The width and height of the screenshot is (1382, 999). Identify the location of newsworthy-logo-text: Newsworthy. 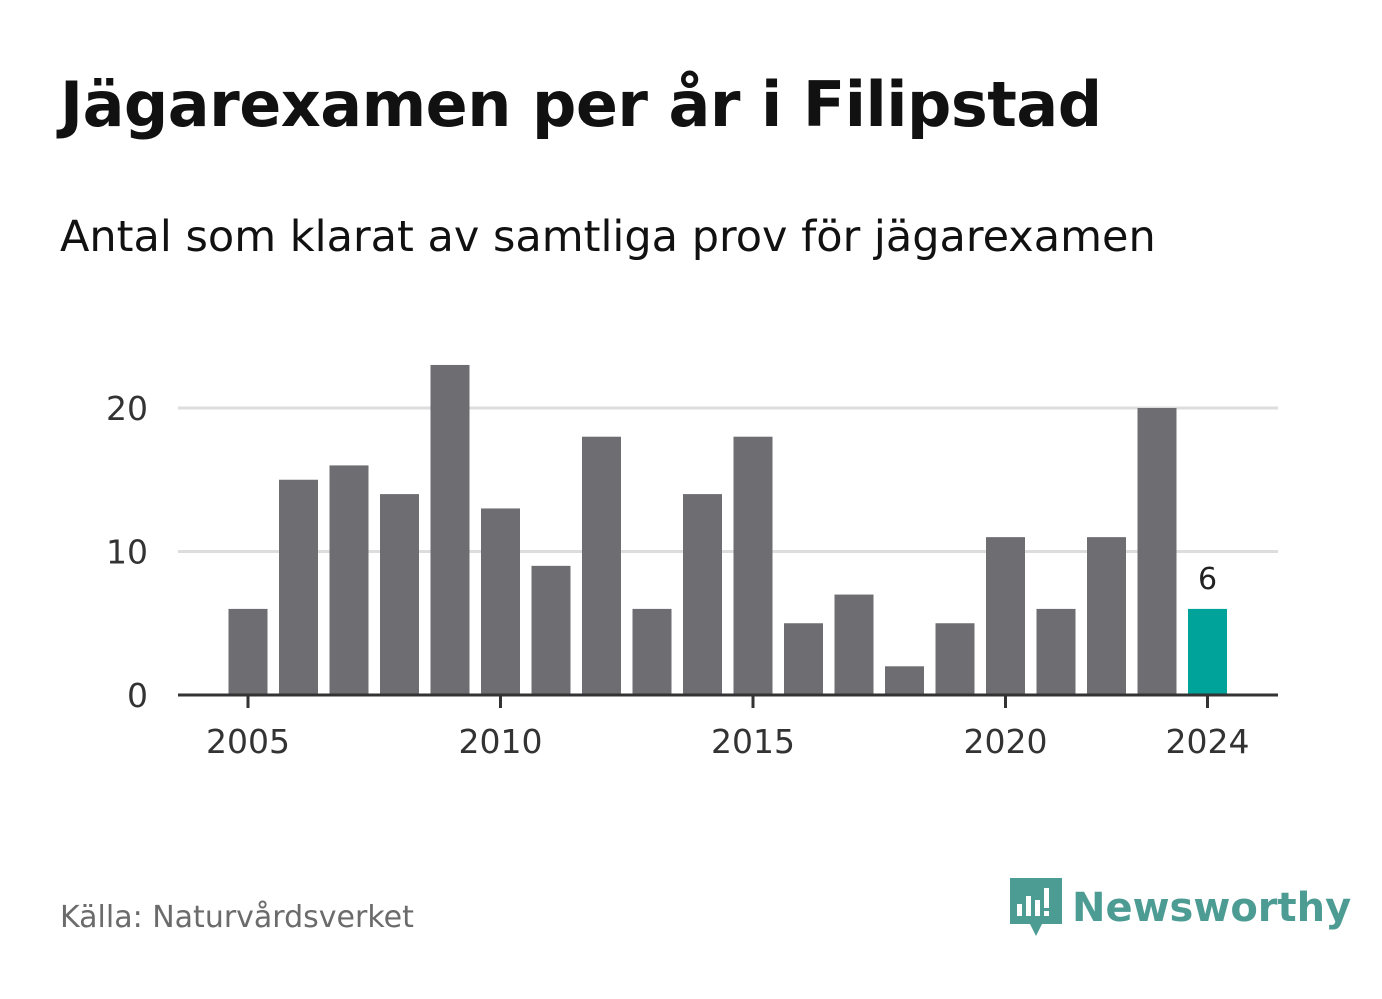
(1212, 908).